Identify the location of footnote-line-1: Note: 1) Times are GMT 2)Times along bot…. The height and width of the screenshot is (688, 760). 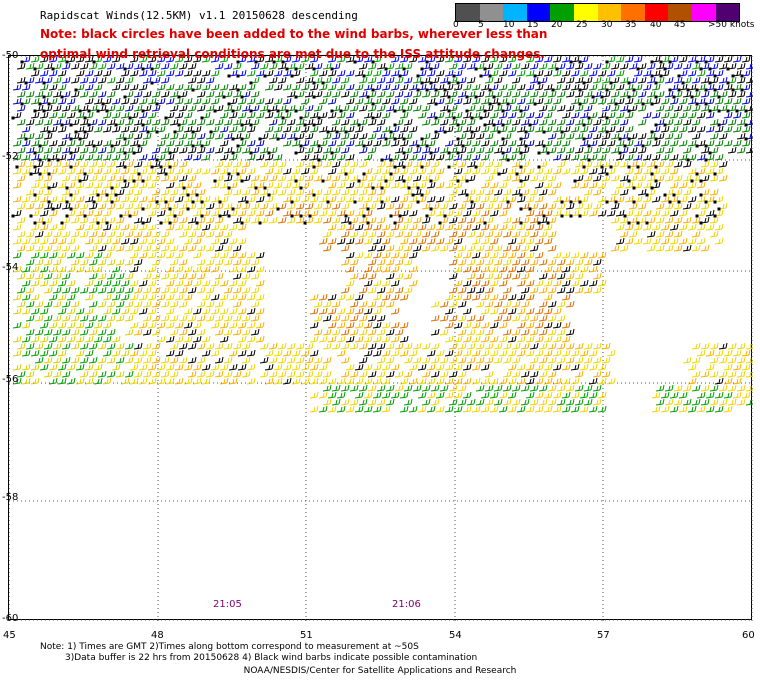
(229, 647).